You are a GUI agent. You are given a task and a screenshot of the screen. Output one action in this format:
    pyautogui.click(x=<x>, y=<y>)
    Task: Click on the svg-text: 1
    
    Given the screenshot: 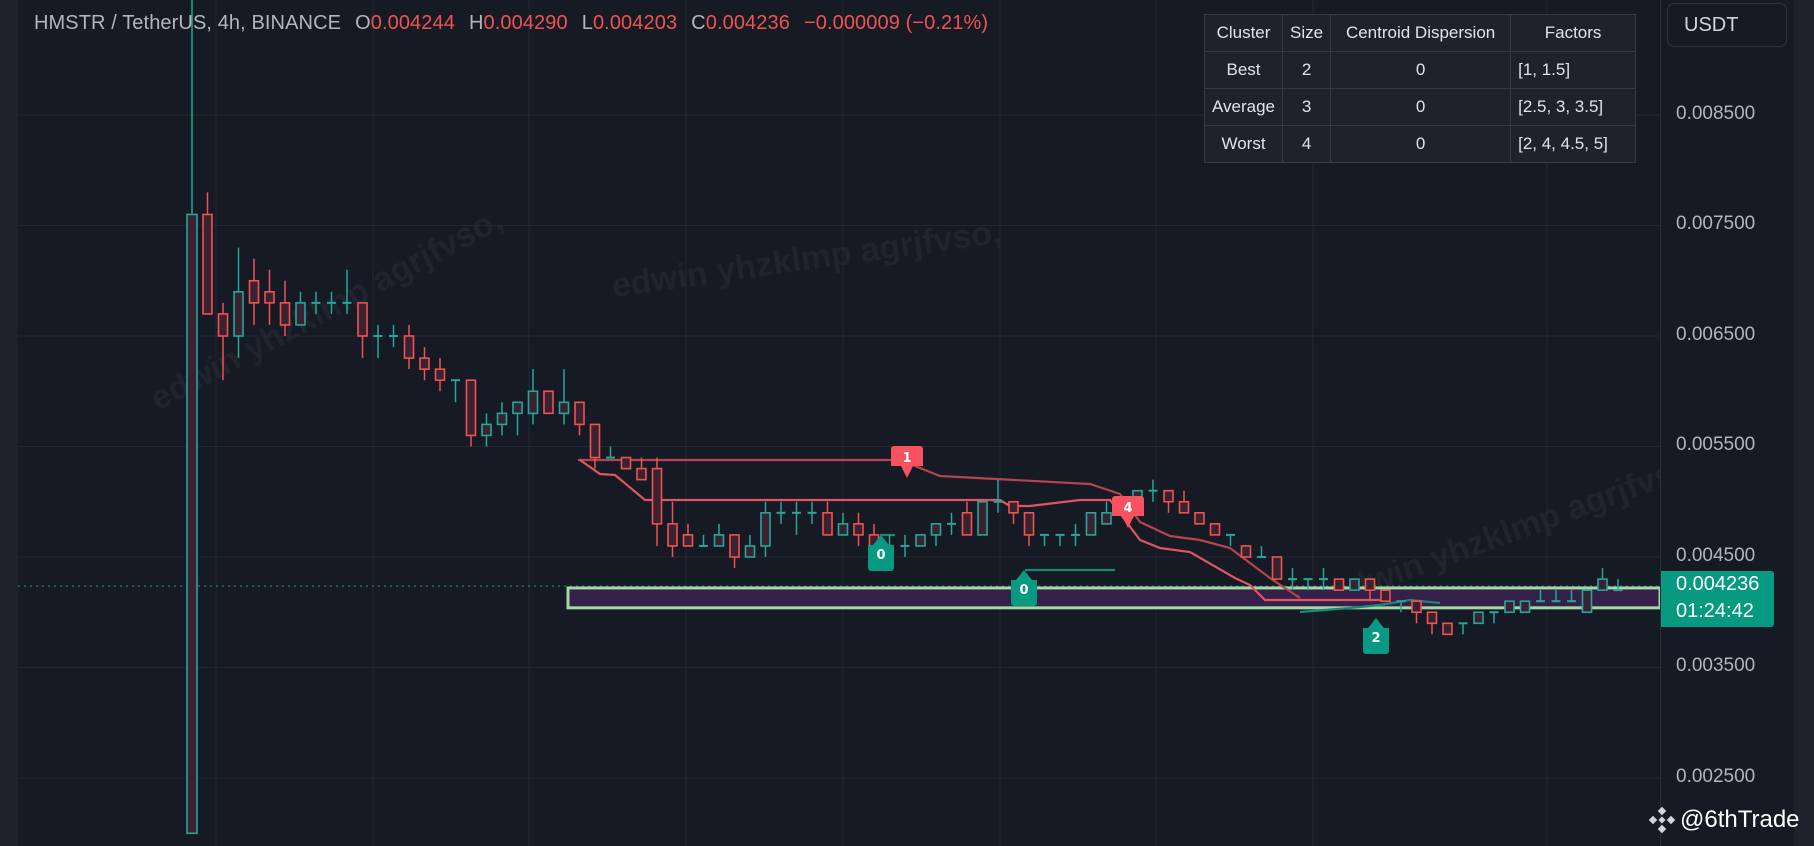 What is the action you would take?
    pyautogui.click(x=906, y=458)
    